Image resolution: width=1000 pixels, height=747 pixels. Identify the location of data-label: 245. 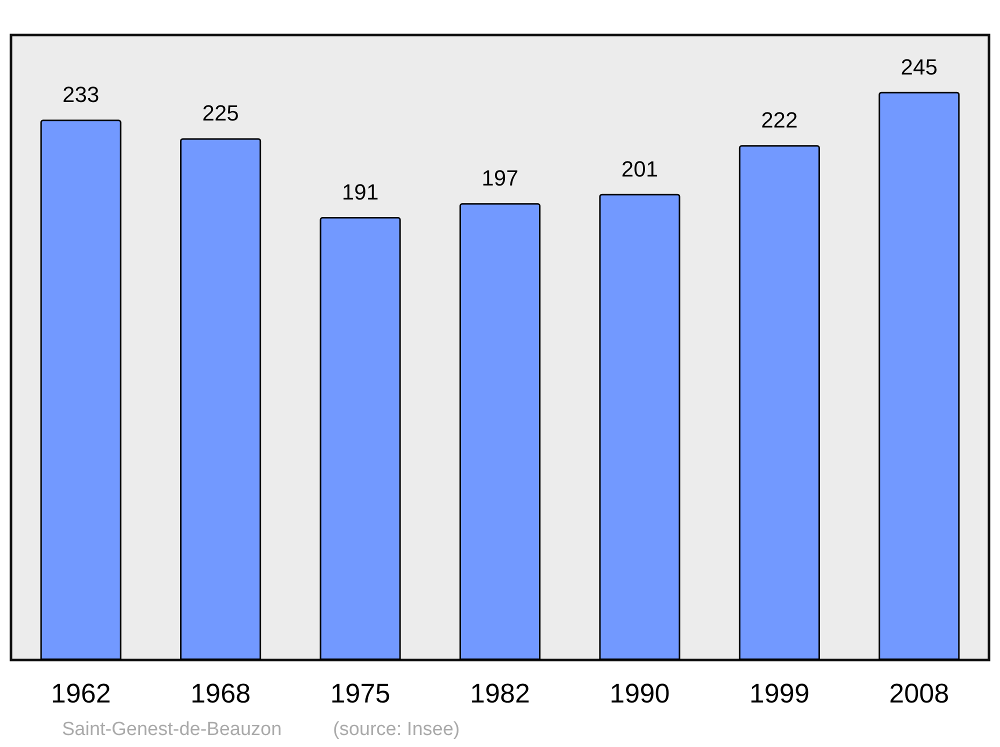
(919, 67).